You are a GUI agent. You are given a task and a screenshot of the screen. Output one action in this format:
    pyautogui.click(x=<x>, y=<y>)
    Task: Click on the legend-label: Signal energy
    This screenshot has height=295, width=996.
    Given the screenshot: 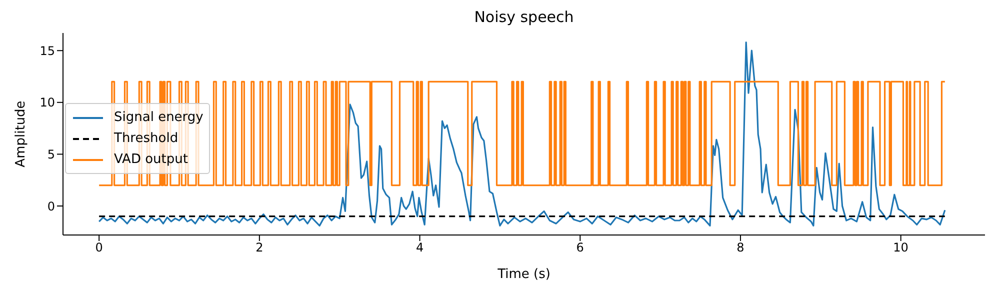 What is the action you would take?
    pyautogui.click(x=159, y=118)
    